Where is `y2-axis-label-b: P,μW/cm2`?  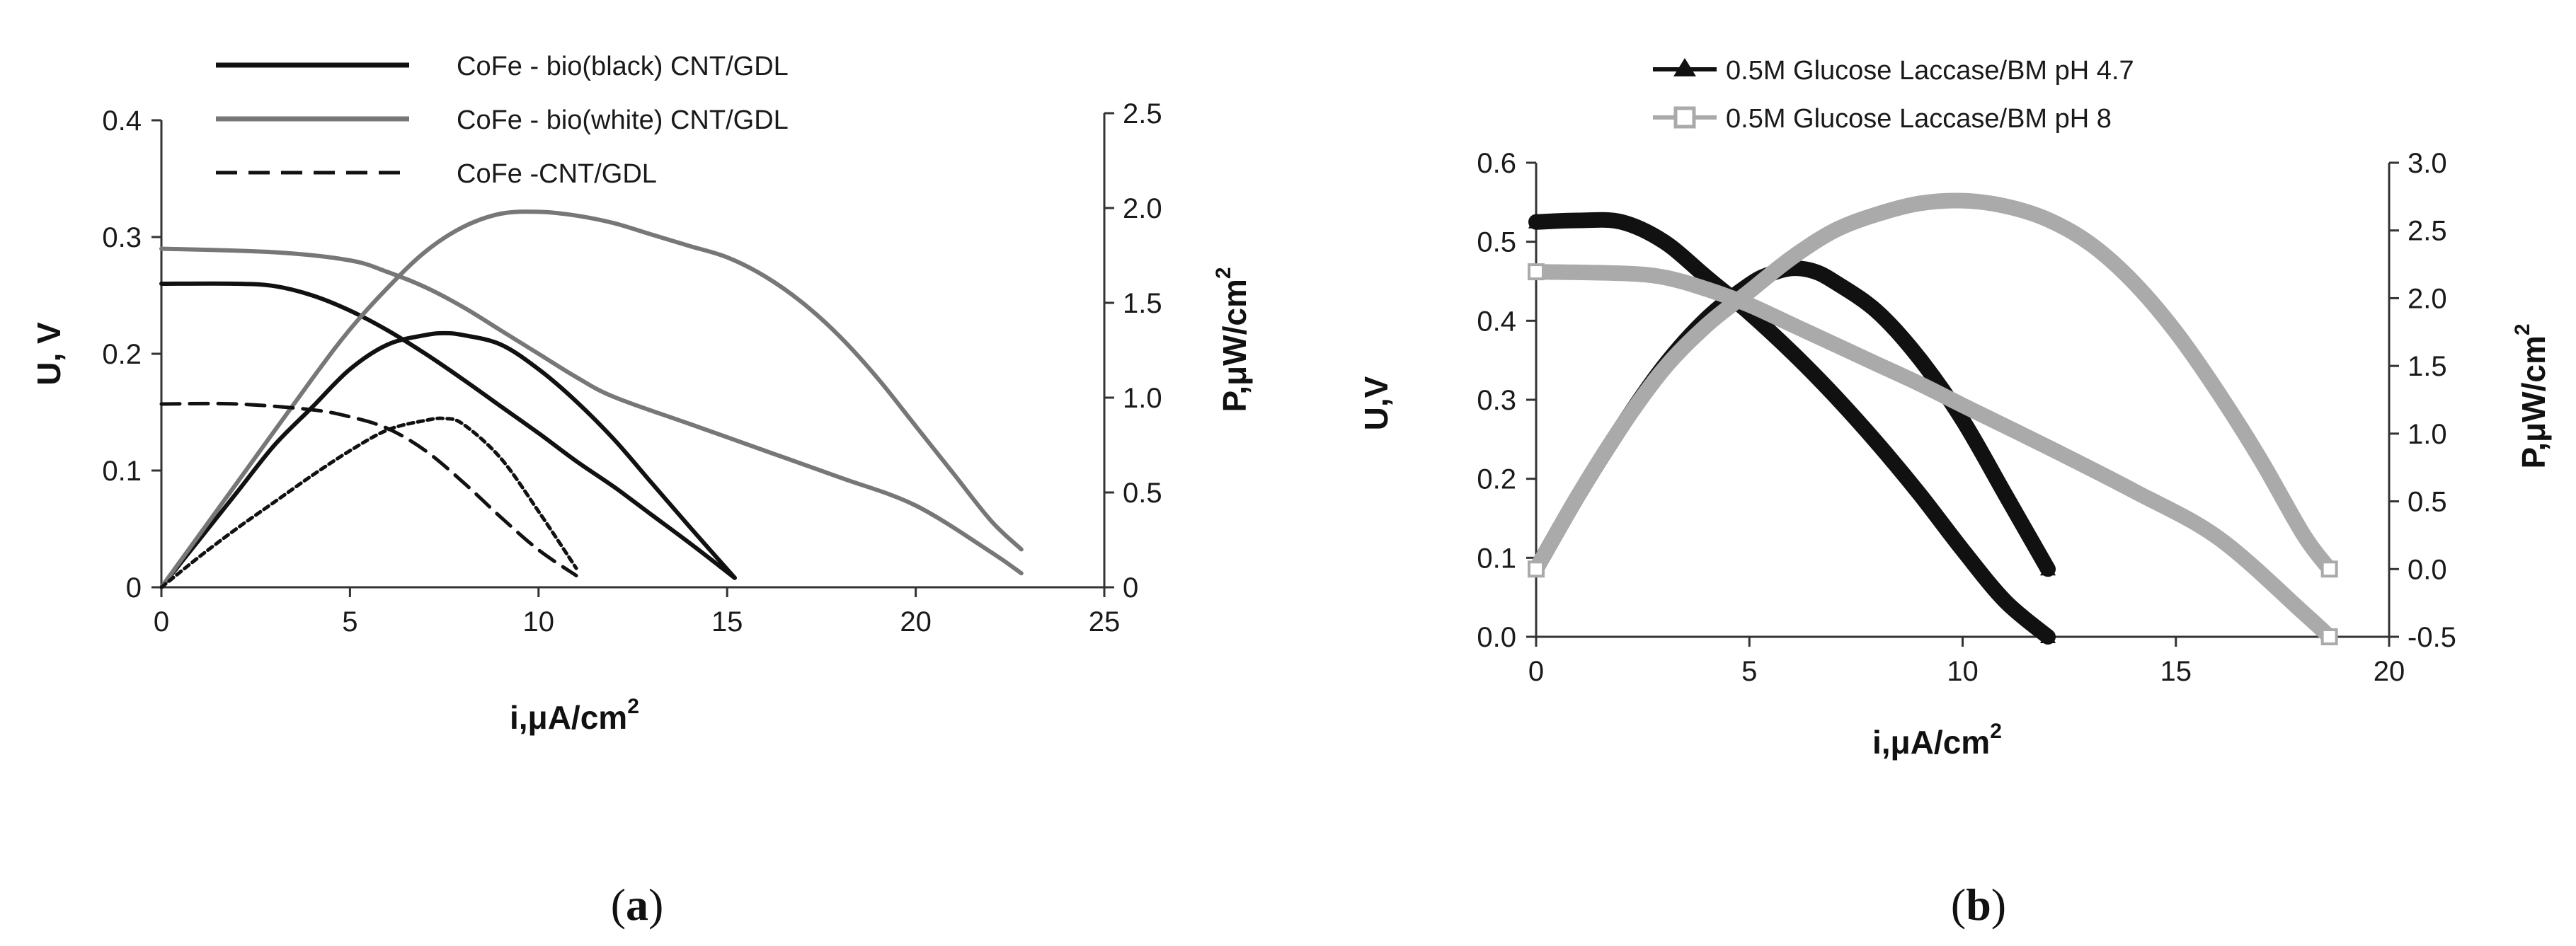
y2-axis-label-b: P,μW/cm2 is located at coordinates (2531, 395).